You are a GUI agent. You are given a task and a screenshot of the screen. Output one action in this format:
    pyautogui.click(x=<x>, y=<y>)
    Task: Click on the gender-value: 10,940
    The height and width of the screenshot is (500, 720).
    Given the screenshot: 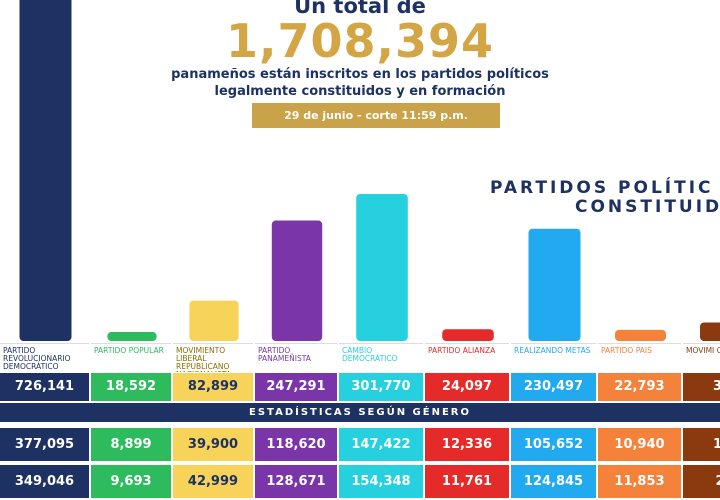 What is the action you would take?
    pyautogui.click(x=639, y=444)
    